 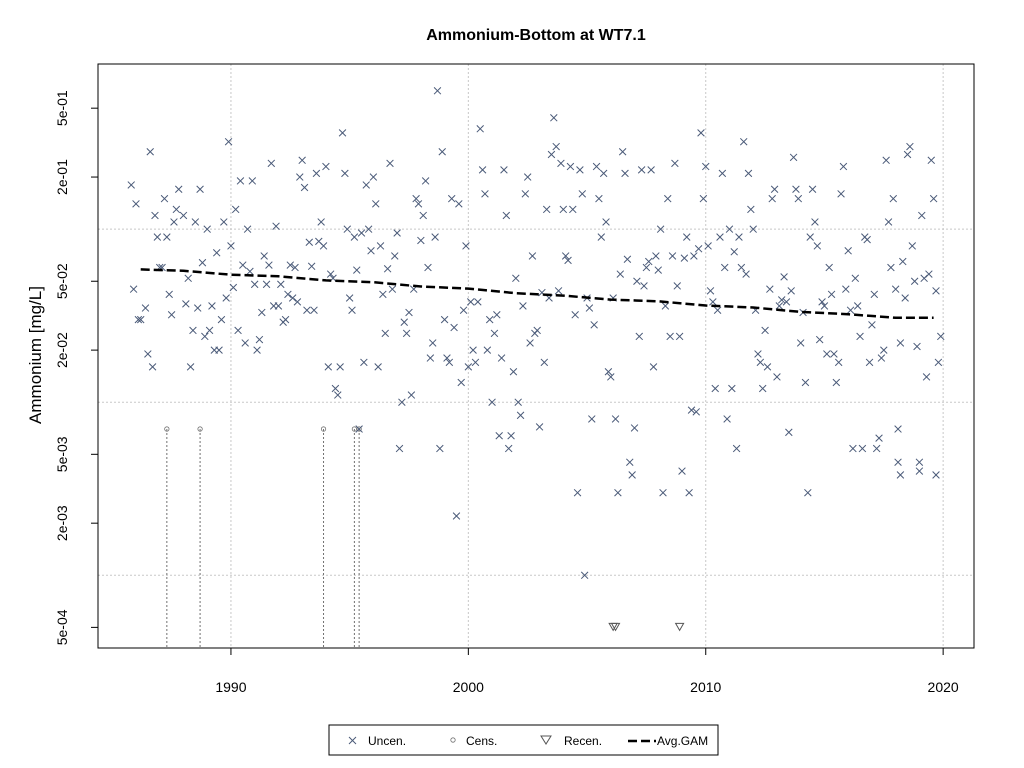 What do you see at coordinates (523, 740) in the screenshot?
I see `legend: Uncen. Cens. Recen. Avg.GAM` at bounding box center [523, 740].